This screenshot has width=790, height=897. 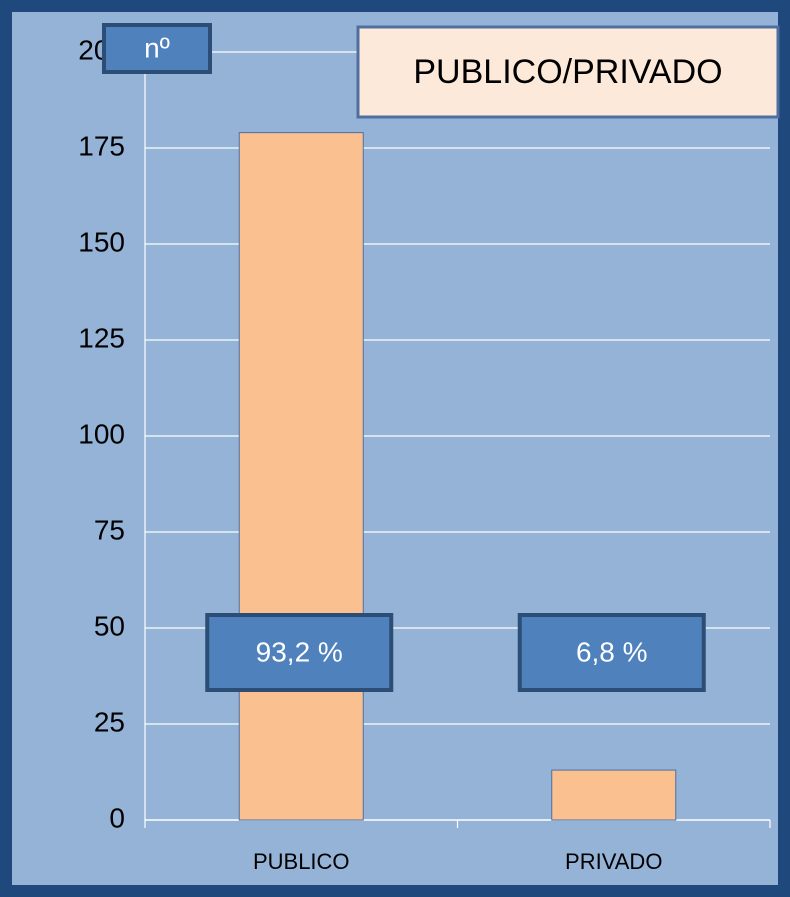 I want to click on title-box, so click(x=568, y=72).